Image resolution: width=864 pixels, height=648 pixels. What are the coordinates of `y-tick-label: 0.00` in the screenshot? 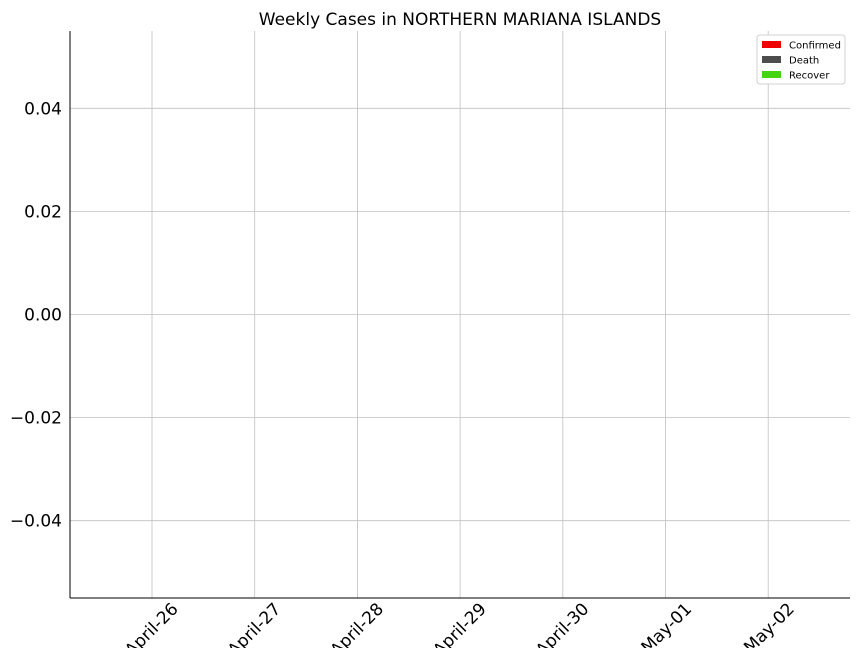 It's located at (43, 316).